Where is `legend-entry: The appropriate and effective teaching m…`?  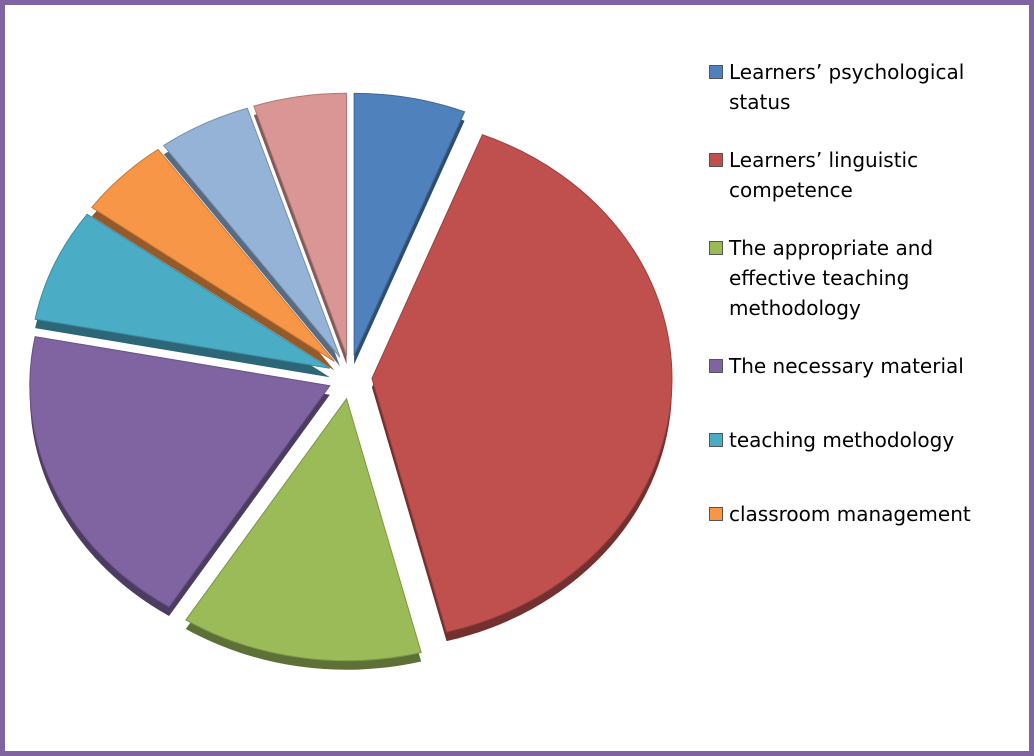
legend-entry: The appropriate and effective teaching m… is located at coordinates (865, 278).